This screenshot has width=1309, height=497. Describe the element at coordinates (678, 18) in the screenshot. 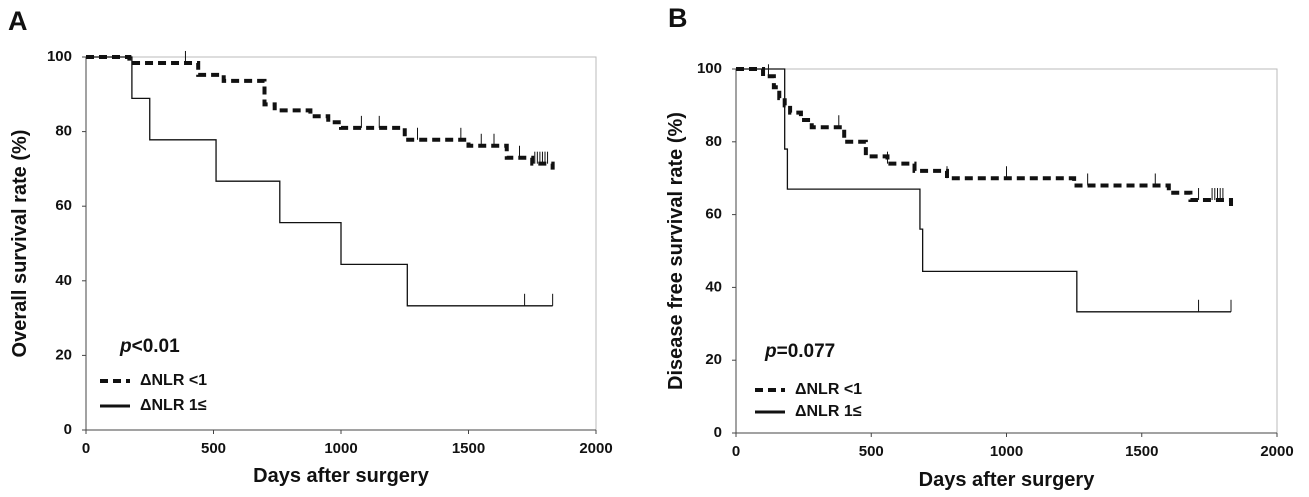

I see `panel-label: B` at that location.